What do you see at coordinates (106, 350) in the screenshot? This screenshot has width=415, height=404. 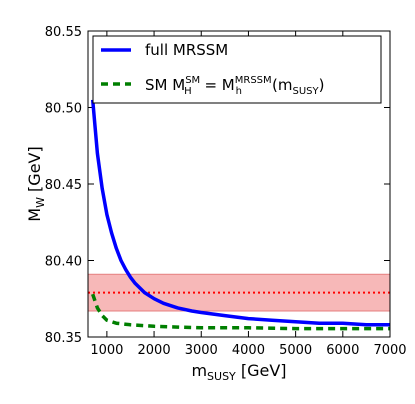 I see `x-tick-label: 1000` at bounding box center [106, 350].